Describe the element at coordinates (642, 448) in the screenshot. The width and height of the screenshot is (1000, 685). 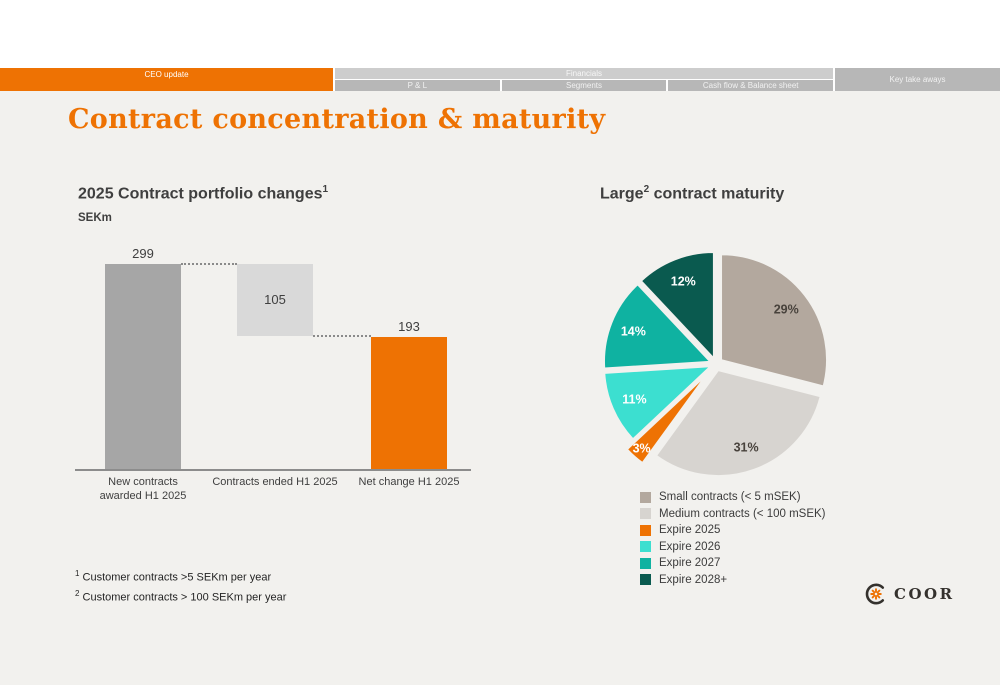
I see `pie-slice-label: 3%` at that location.